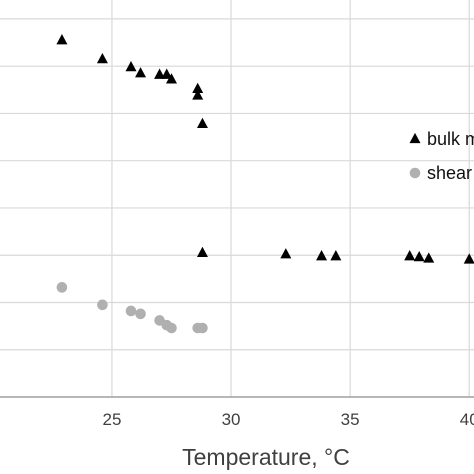 This screenshot has width=474, height=474. I want to click on legend-label: bulk m, so click(450, 139).